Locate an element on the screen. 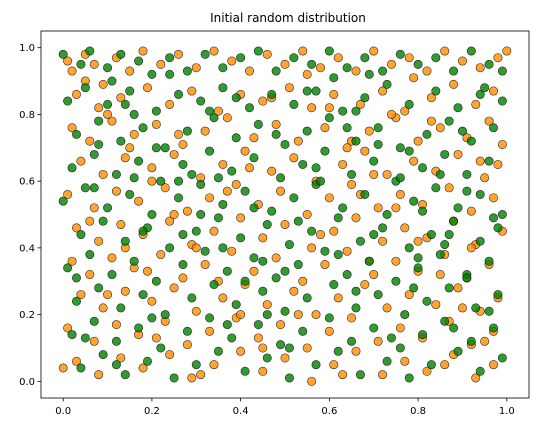 The width and height of the screenshot is (547, 433). x-tick-label: 0.4 is located at coordinates (241, 411).